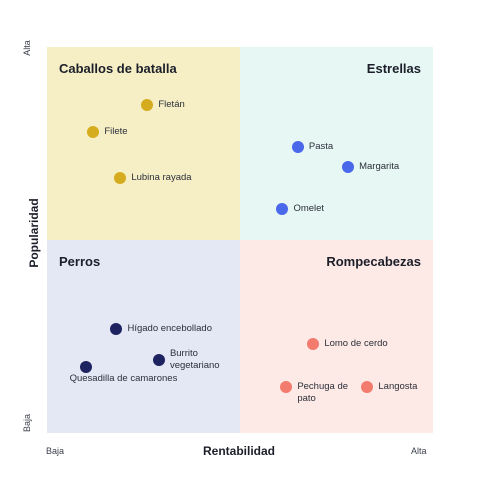  I want to click on data-point-label: Langosta, so click(398, 386).